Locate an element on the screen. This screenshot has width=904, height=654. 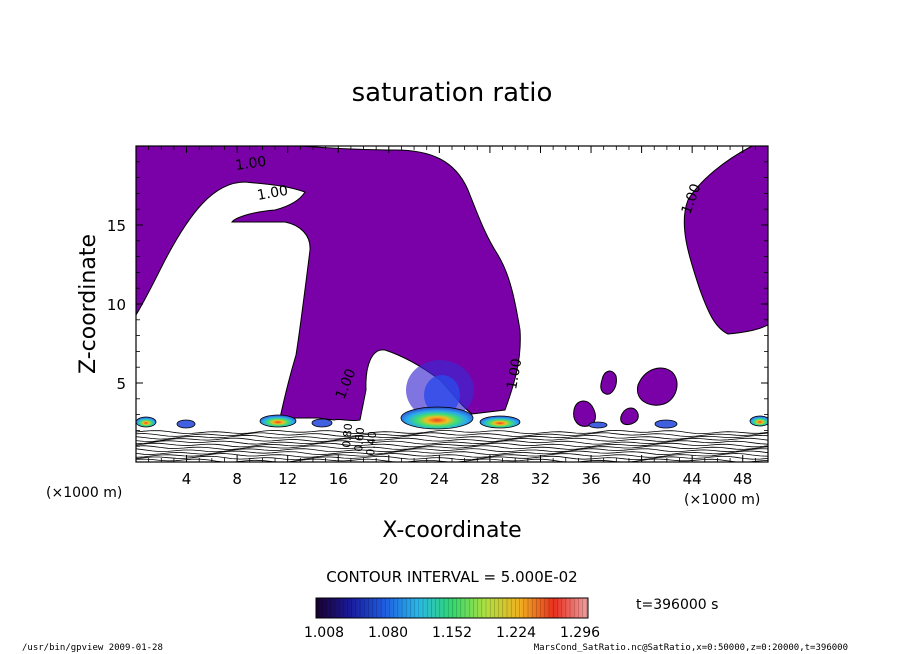
x-tick-label: 48 is located at coordinates (742, 479).